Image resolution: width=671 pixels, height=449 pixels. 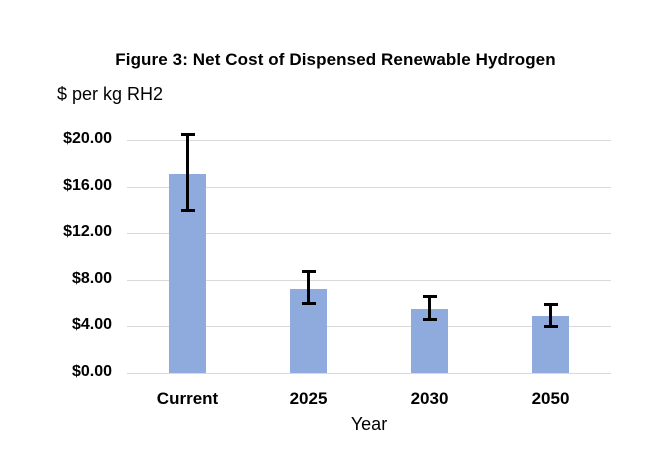 I want to click on x-tick-label: 2030, so click(x=429, y=398).